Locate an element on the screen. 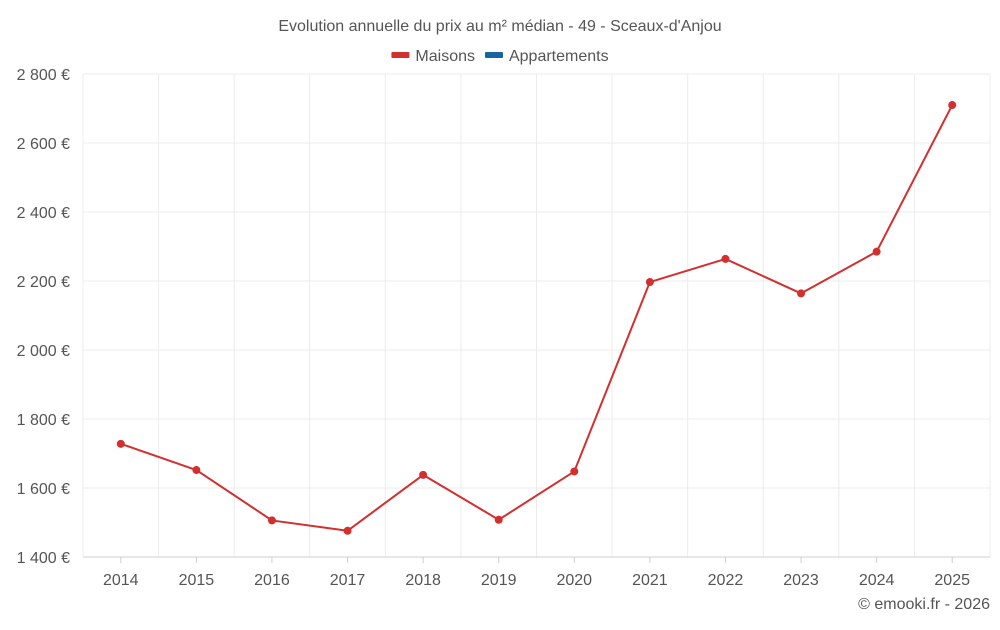 This screenshot has width=1000, height=630. data-point-maisons-2015 is located at coordinates (196, 470).